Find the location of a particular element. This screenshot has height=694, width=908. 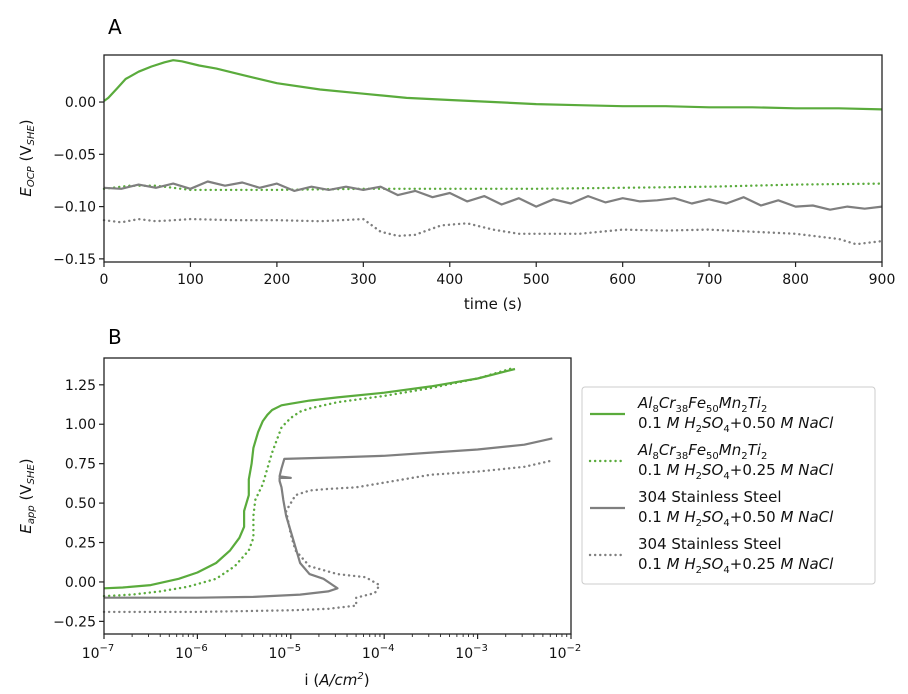

panel-b-y-tick-label: 0.25 is located at coordinates (80, 544).